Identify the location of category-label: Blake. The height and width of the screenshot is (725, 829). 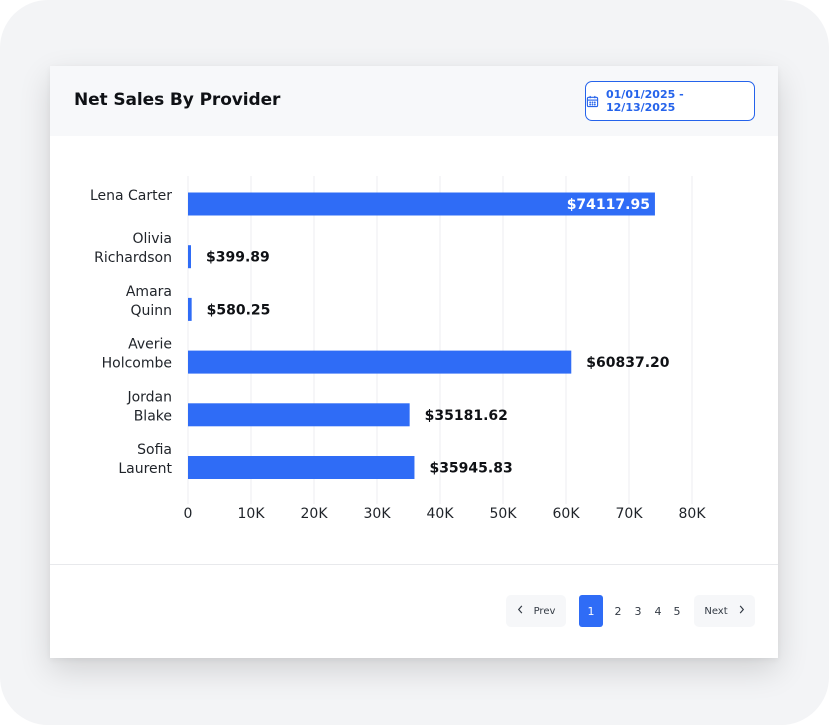
(153, 416).